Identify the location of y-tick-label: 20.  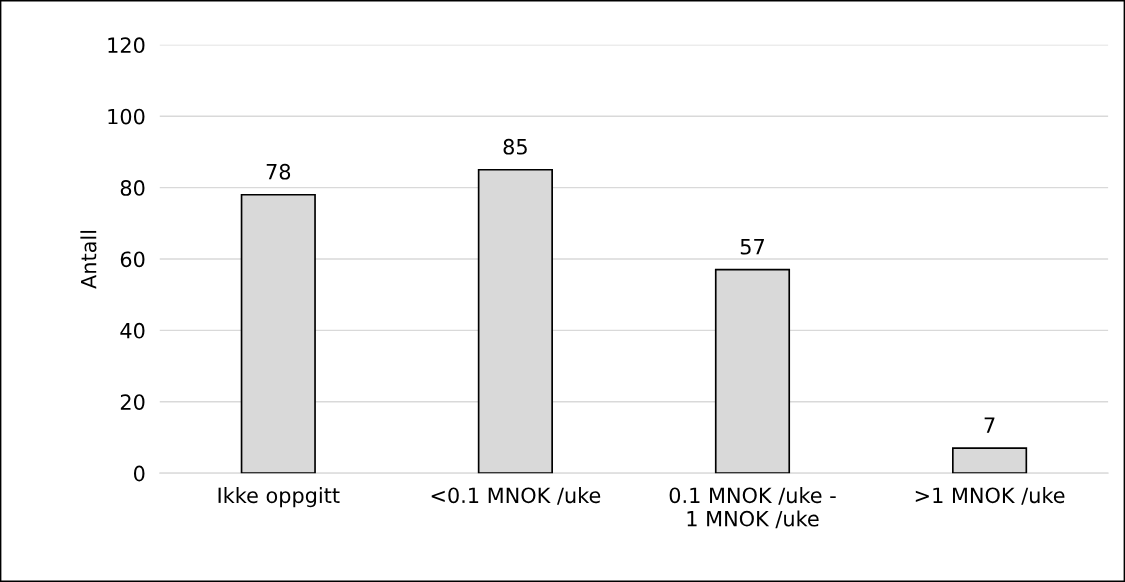
(132, 402).